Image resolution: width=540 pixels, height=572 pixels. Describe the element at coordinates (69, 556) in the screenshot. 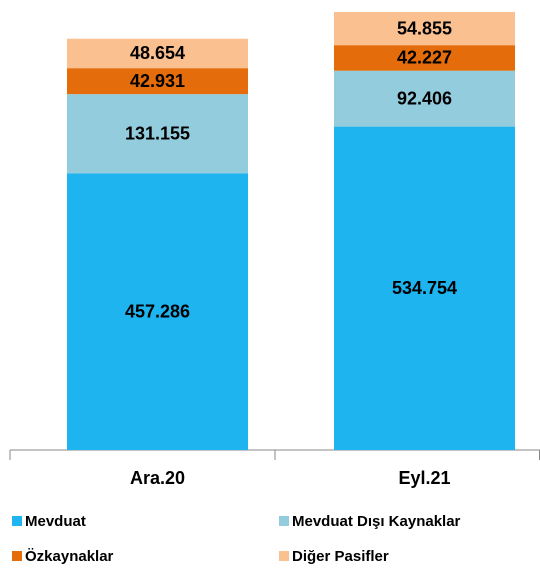

I see `legend-label: Özkaynaklar` at that location.